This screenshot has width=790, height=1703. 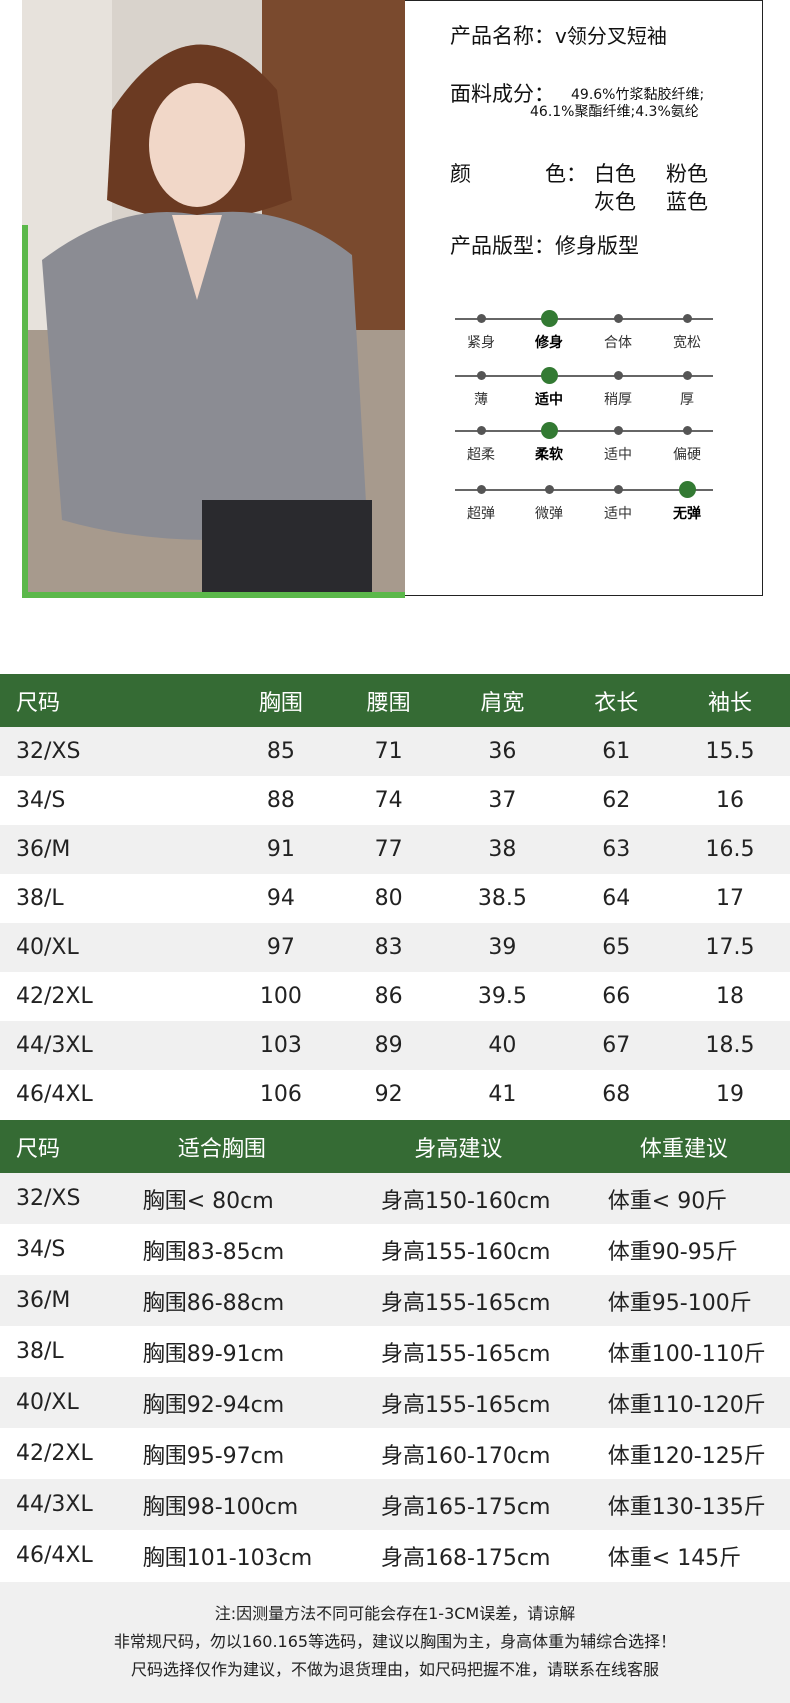 I want to click on table-cell: 身高160-170cm, so click(x=465, y=1456).